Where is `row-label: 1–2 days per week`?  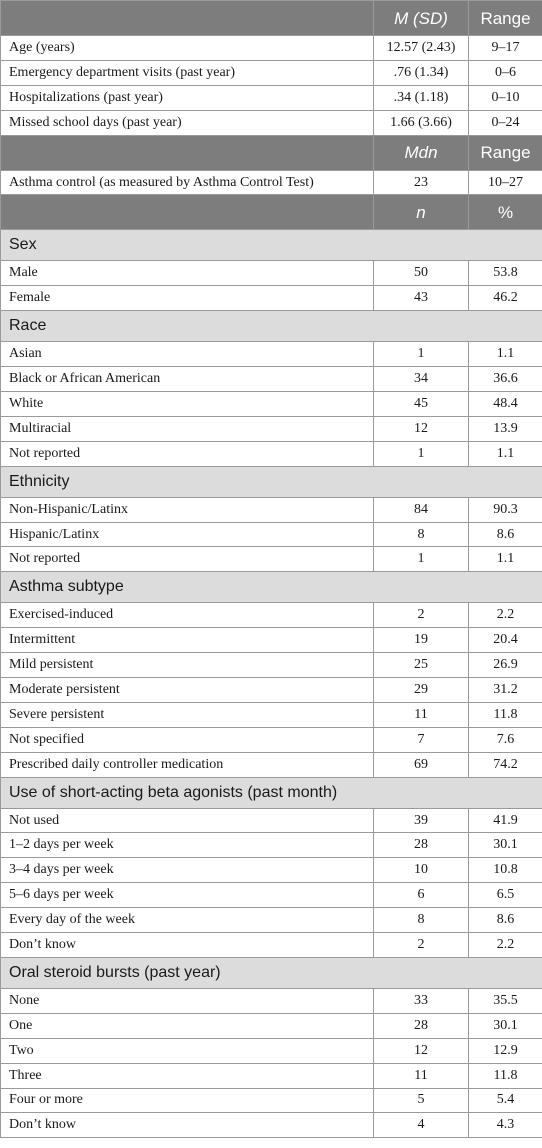
row-label: 1–2 days per week is located at coordinates (187, 845).